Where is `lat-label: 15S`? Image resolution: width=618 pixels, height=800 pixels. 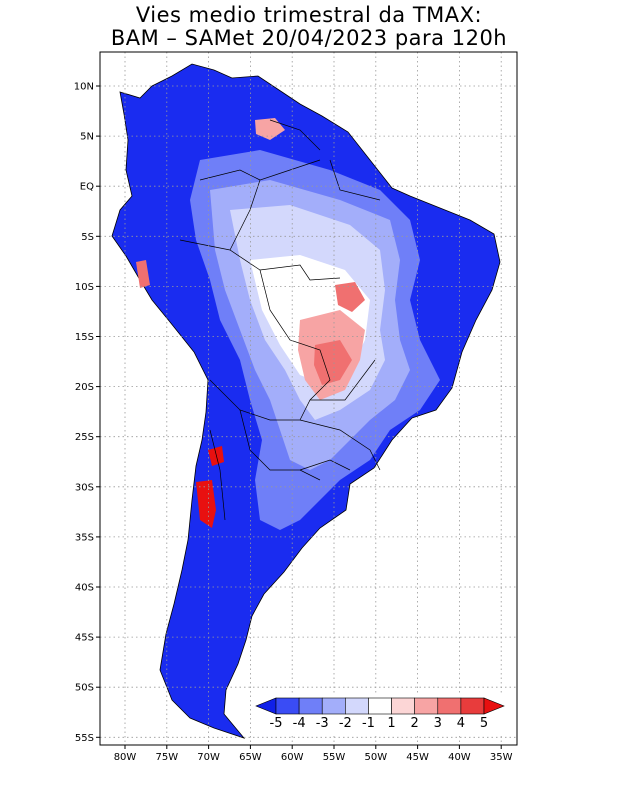 lat-label: 15S is located at coordinates (84, 337).